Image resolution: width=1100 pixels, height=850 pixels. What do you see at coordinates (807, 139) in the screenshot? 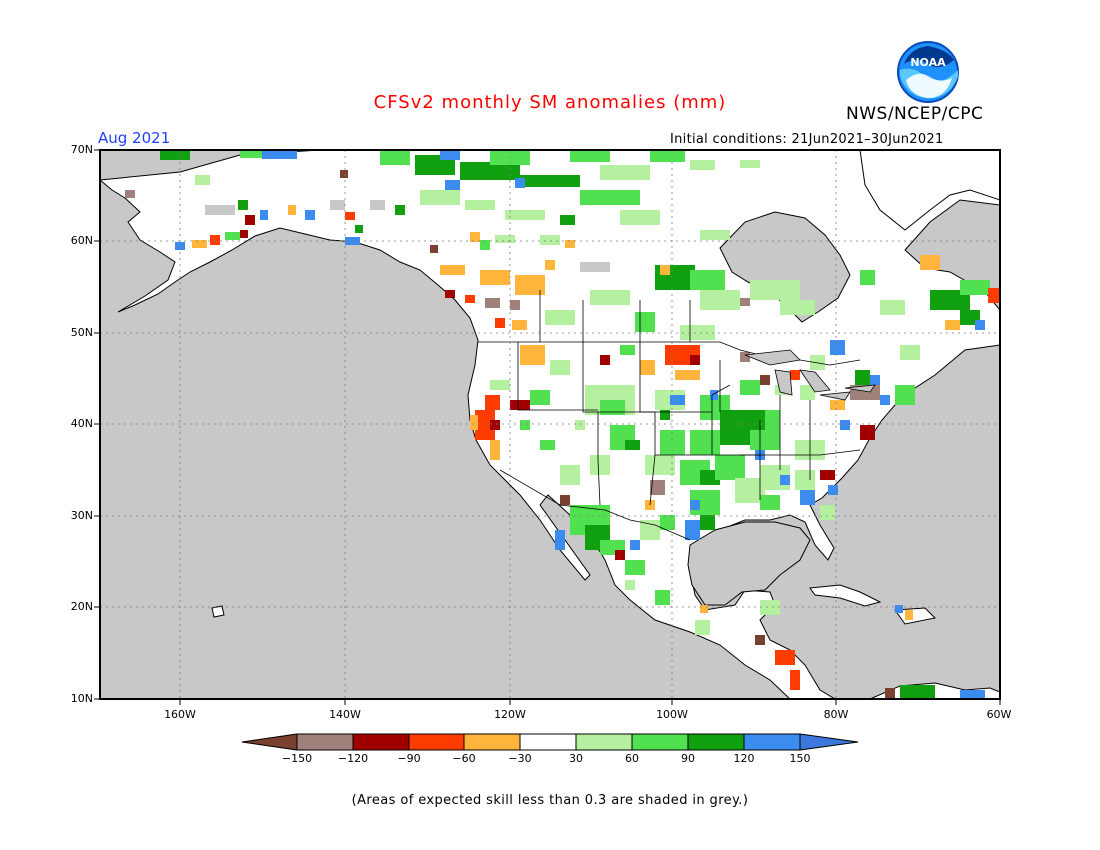
I see `initial-conditions-label: Initial conditions: 21Jun2021–30Jun2021` at bounding box center [807, 139].